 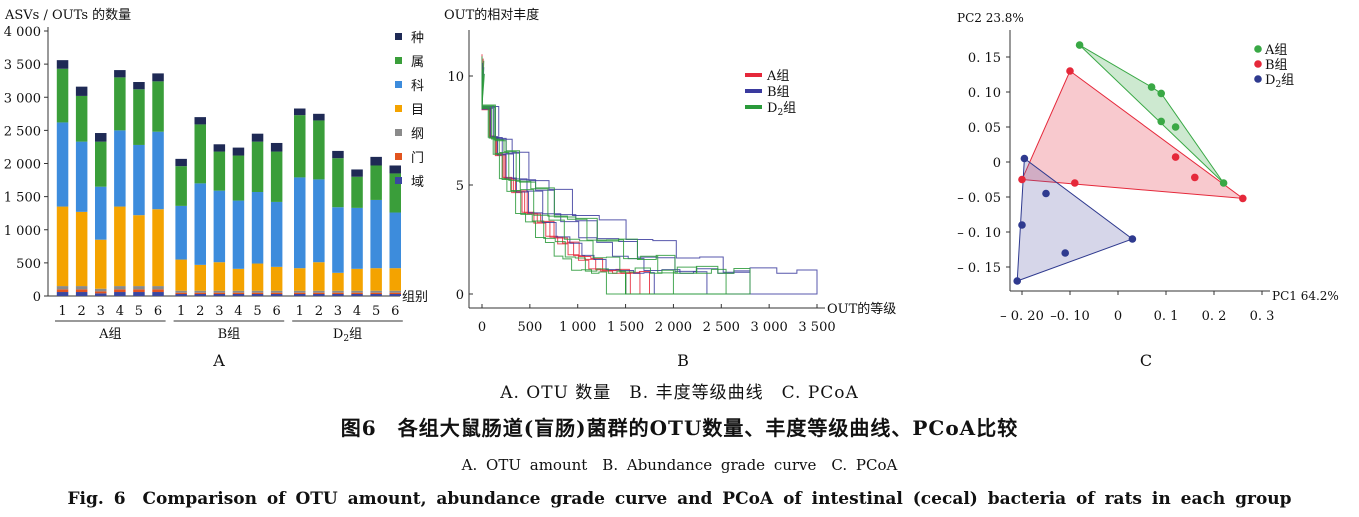 What do you see at coordinates (229, 334) in the screenshot?
I see `group-label: B组` at bounding box center [229, 334].